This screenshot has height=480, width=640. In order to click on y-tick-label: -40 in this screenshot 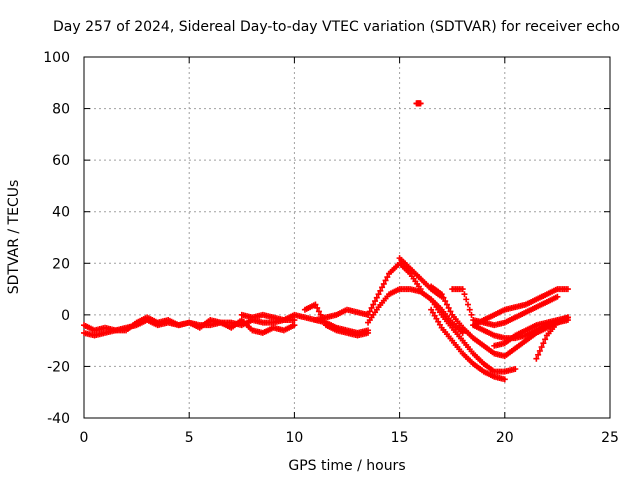, I will do `click(58, 419)`.